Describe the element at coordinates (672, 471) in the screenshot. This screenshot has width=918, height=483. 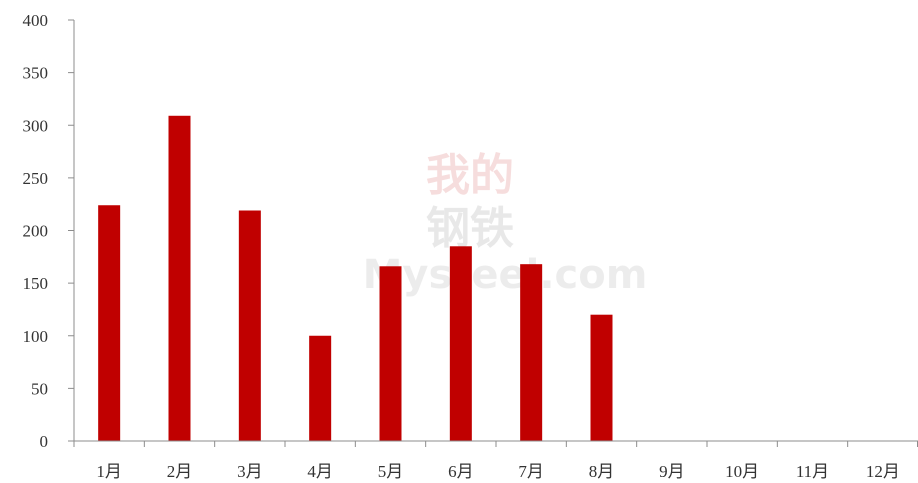
I see `x-tick-label: 9月` at that location.